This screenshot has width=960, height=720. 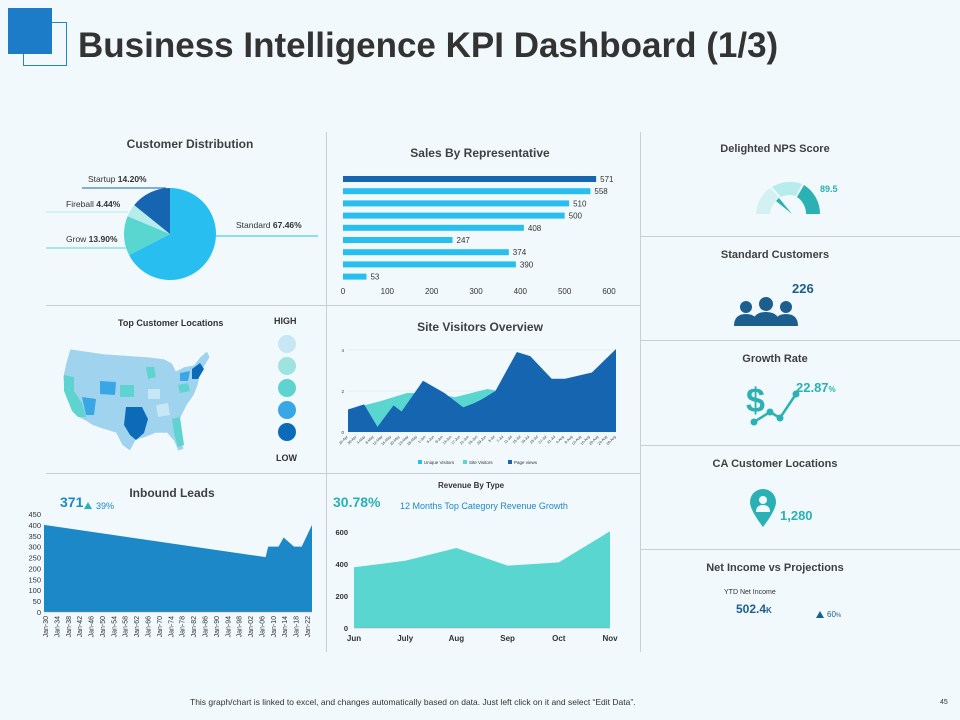 I want to click on x-tick-jun: Jun, so click(x=354, y=638).